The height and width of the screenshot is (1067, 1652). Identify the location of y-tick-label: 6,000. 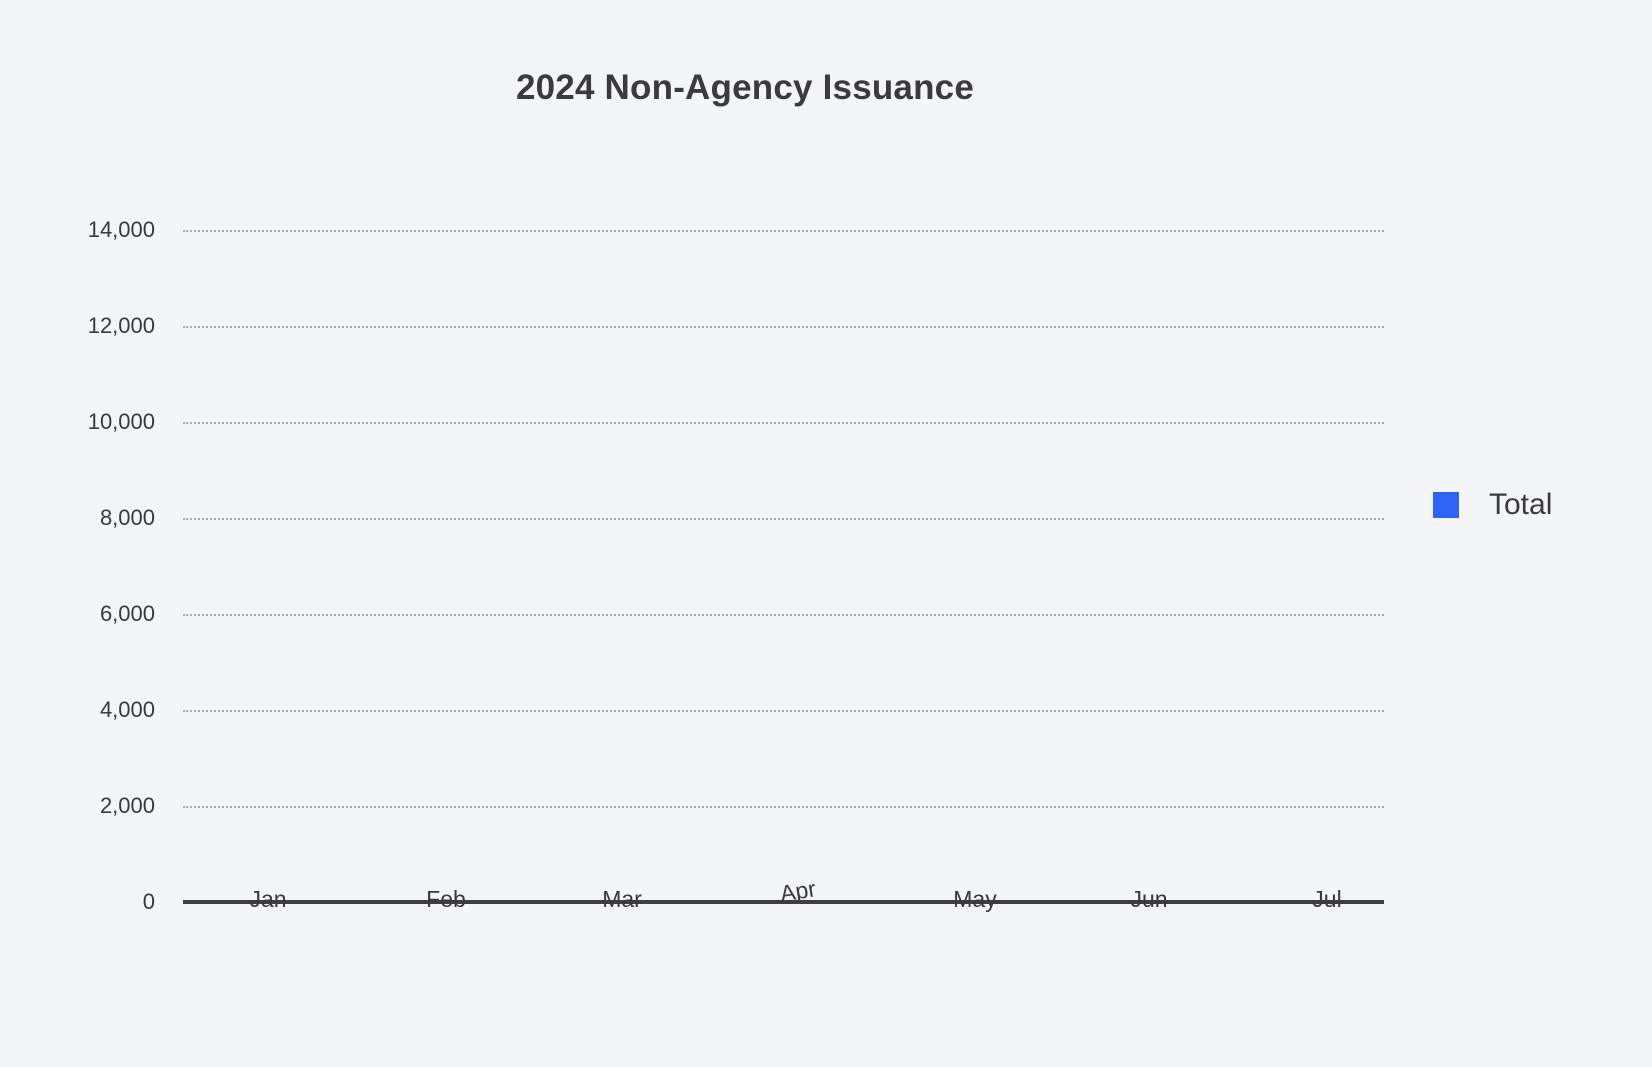
(127, 613).